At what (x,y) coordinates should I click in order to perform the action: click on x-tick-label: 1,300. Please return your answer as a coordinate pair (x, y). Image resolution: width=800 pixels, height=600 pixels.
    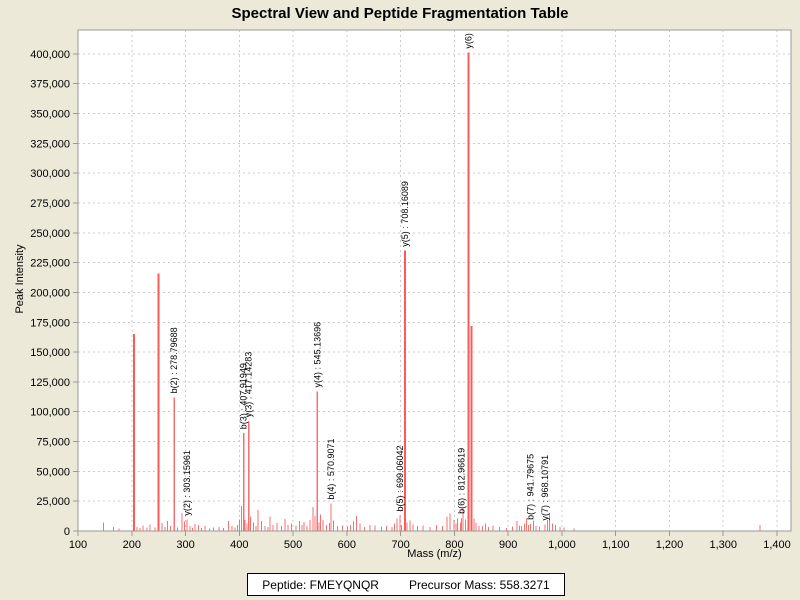
    Looking at the image, I should click on (723, 545).